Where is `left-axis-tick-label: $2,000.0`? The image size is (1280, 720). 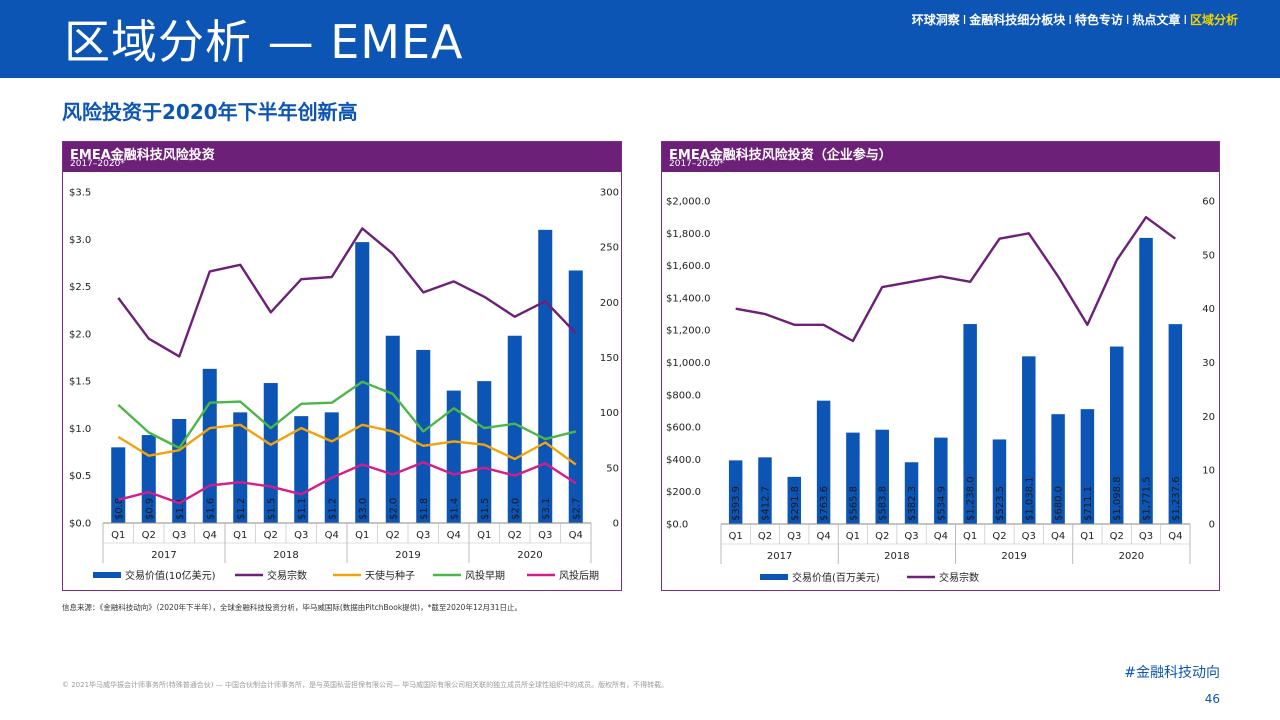
left-axis-tick-label: $2,000.0 is located at coordinates (688, 202).